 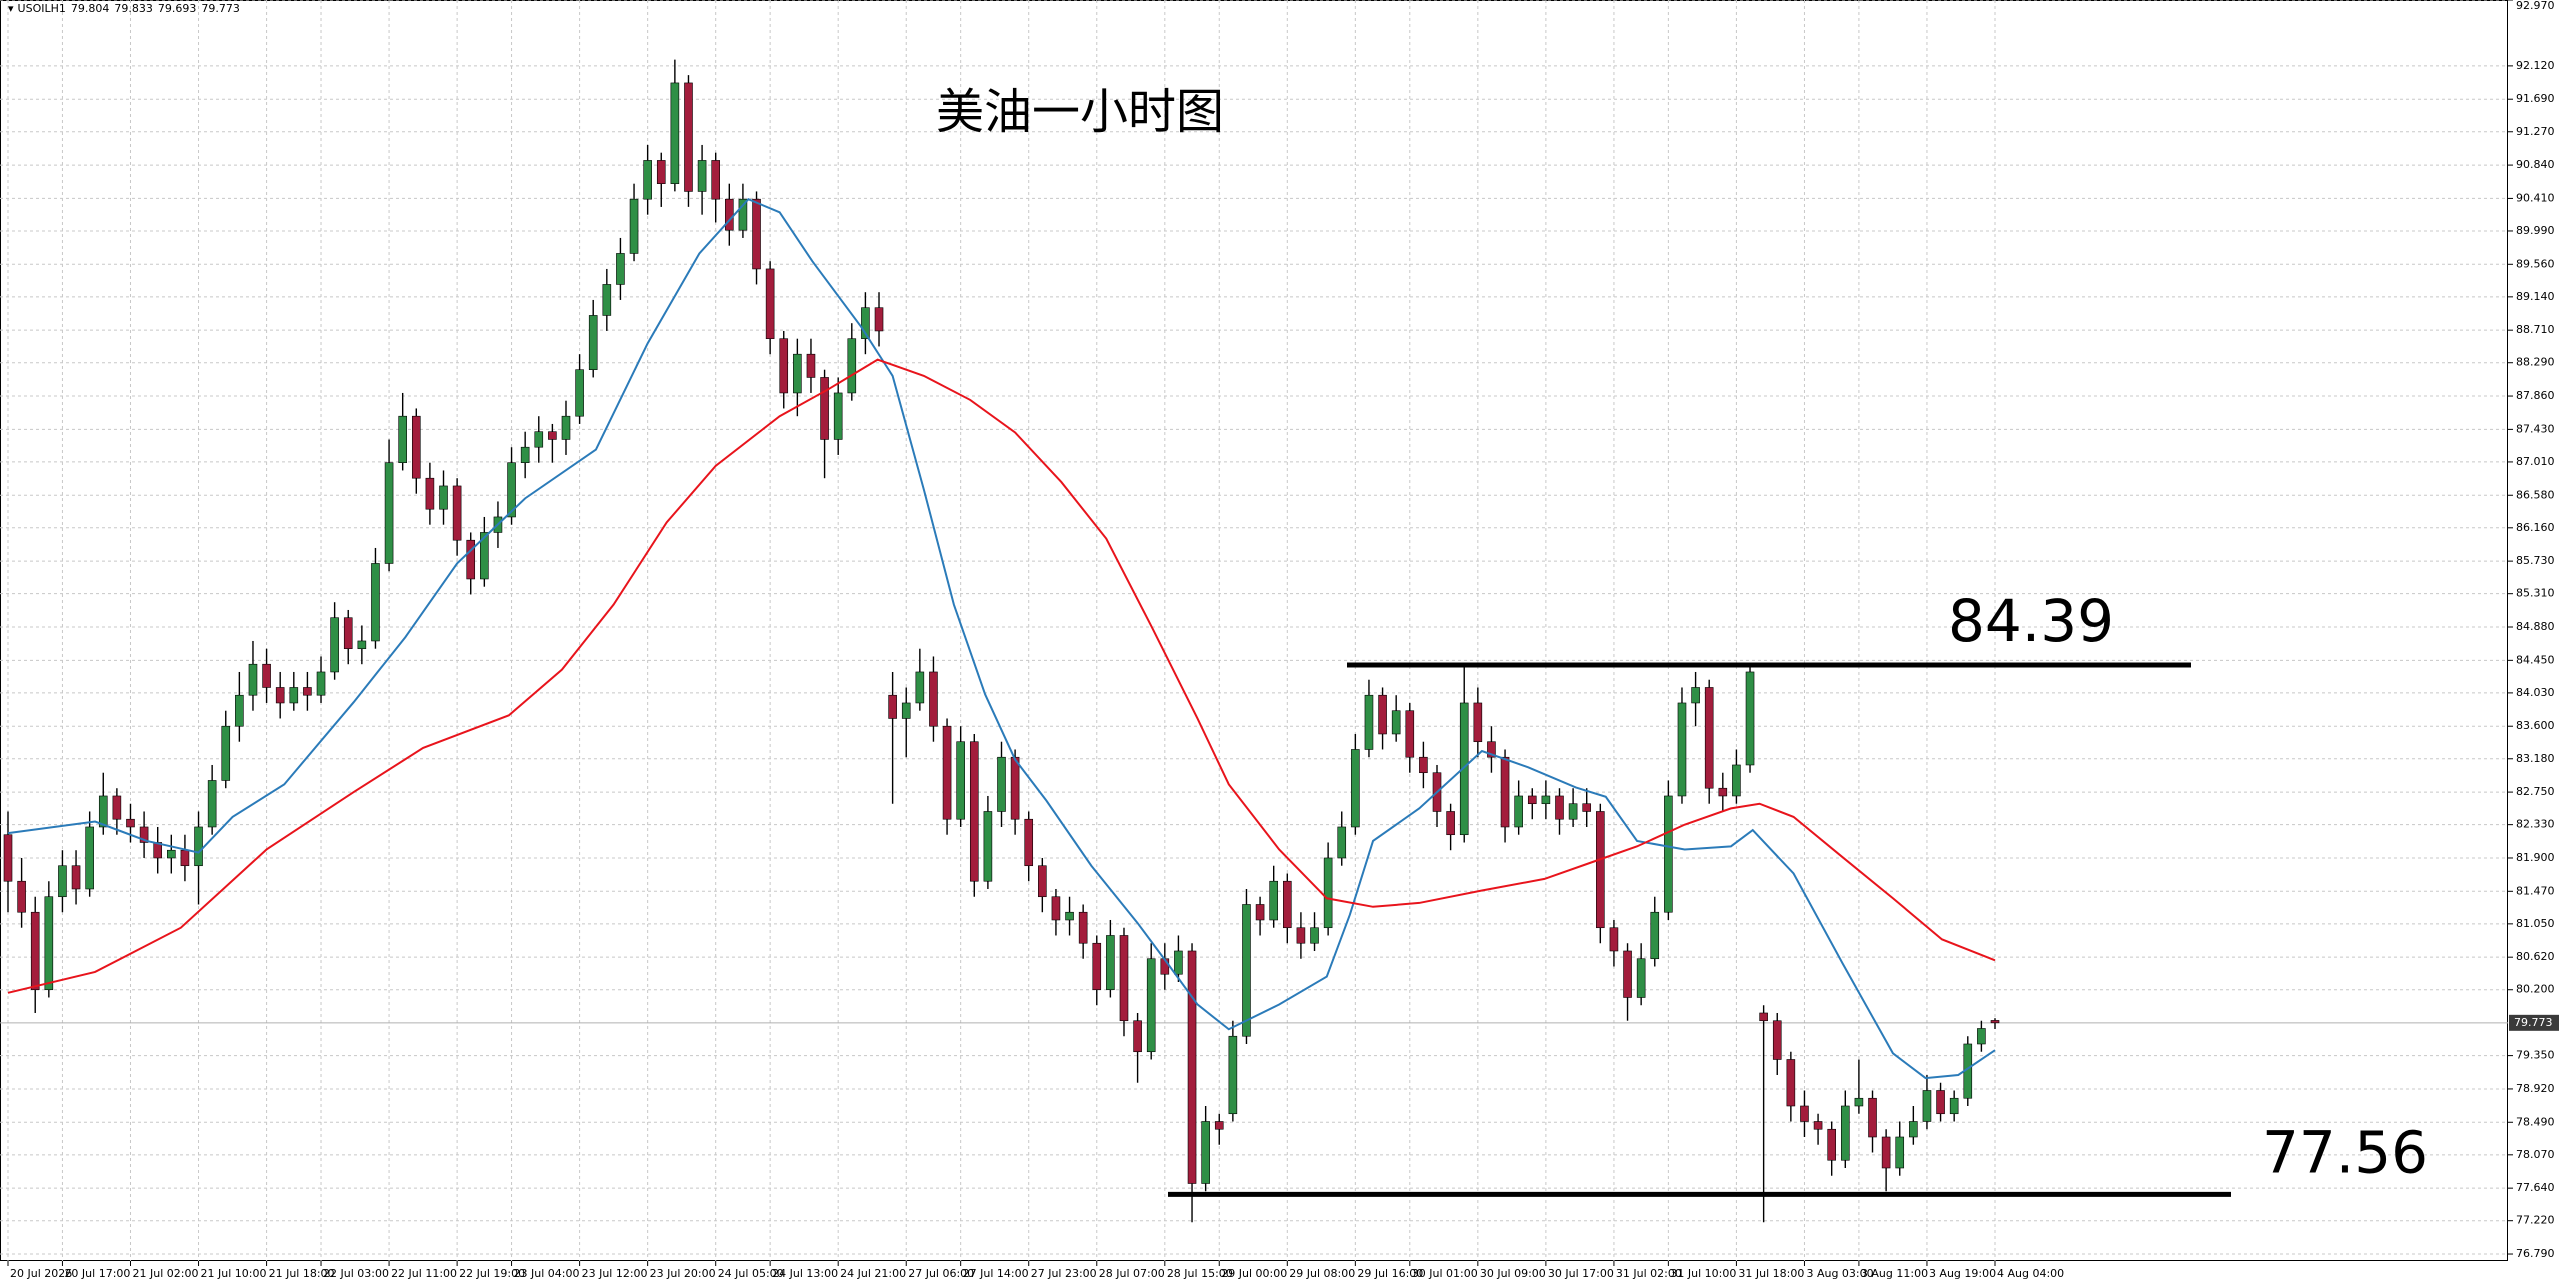 What do you see at coordinates (1254, 1273) in the screenshot?
I see `x-tick-label: 29 Jul 00:00` at bounding box center [1254, 1273].